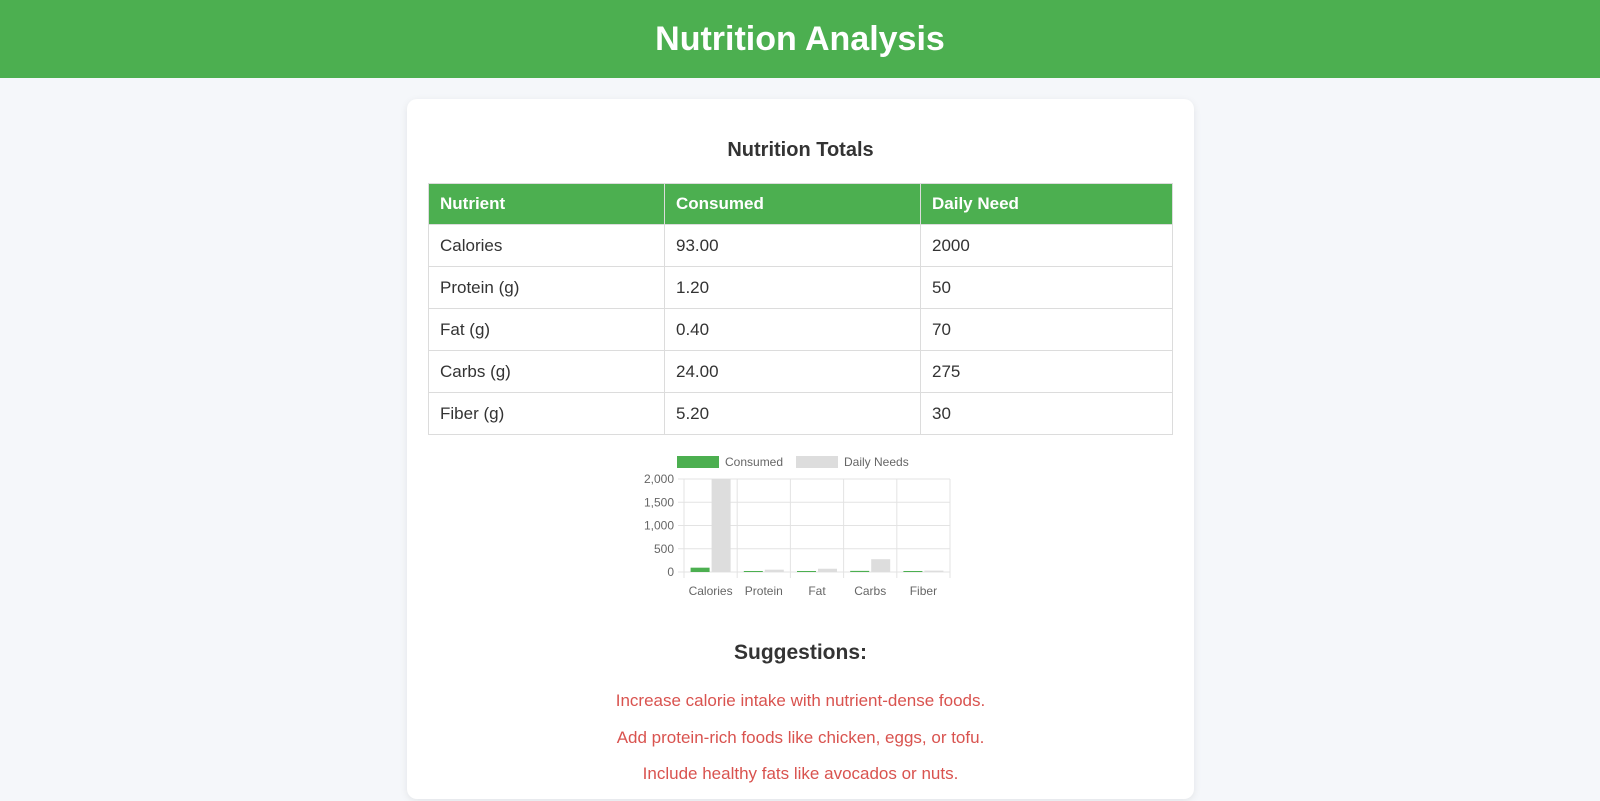  Describe the element at coordinates (1046, 204) in the screenshot. I see `column-header-daily-need: Daily Need` at that location.